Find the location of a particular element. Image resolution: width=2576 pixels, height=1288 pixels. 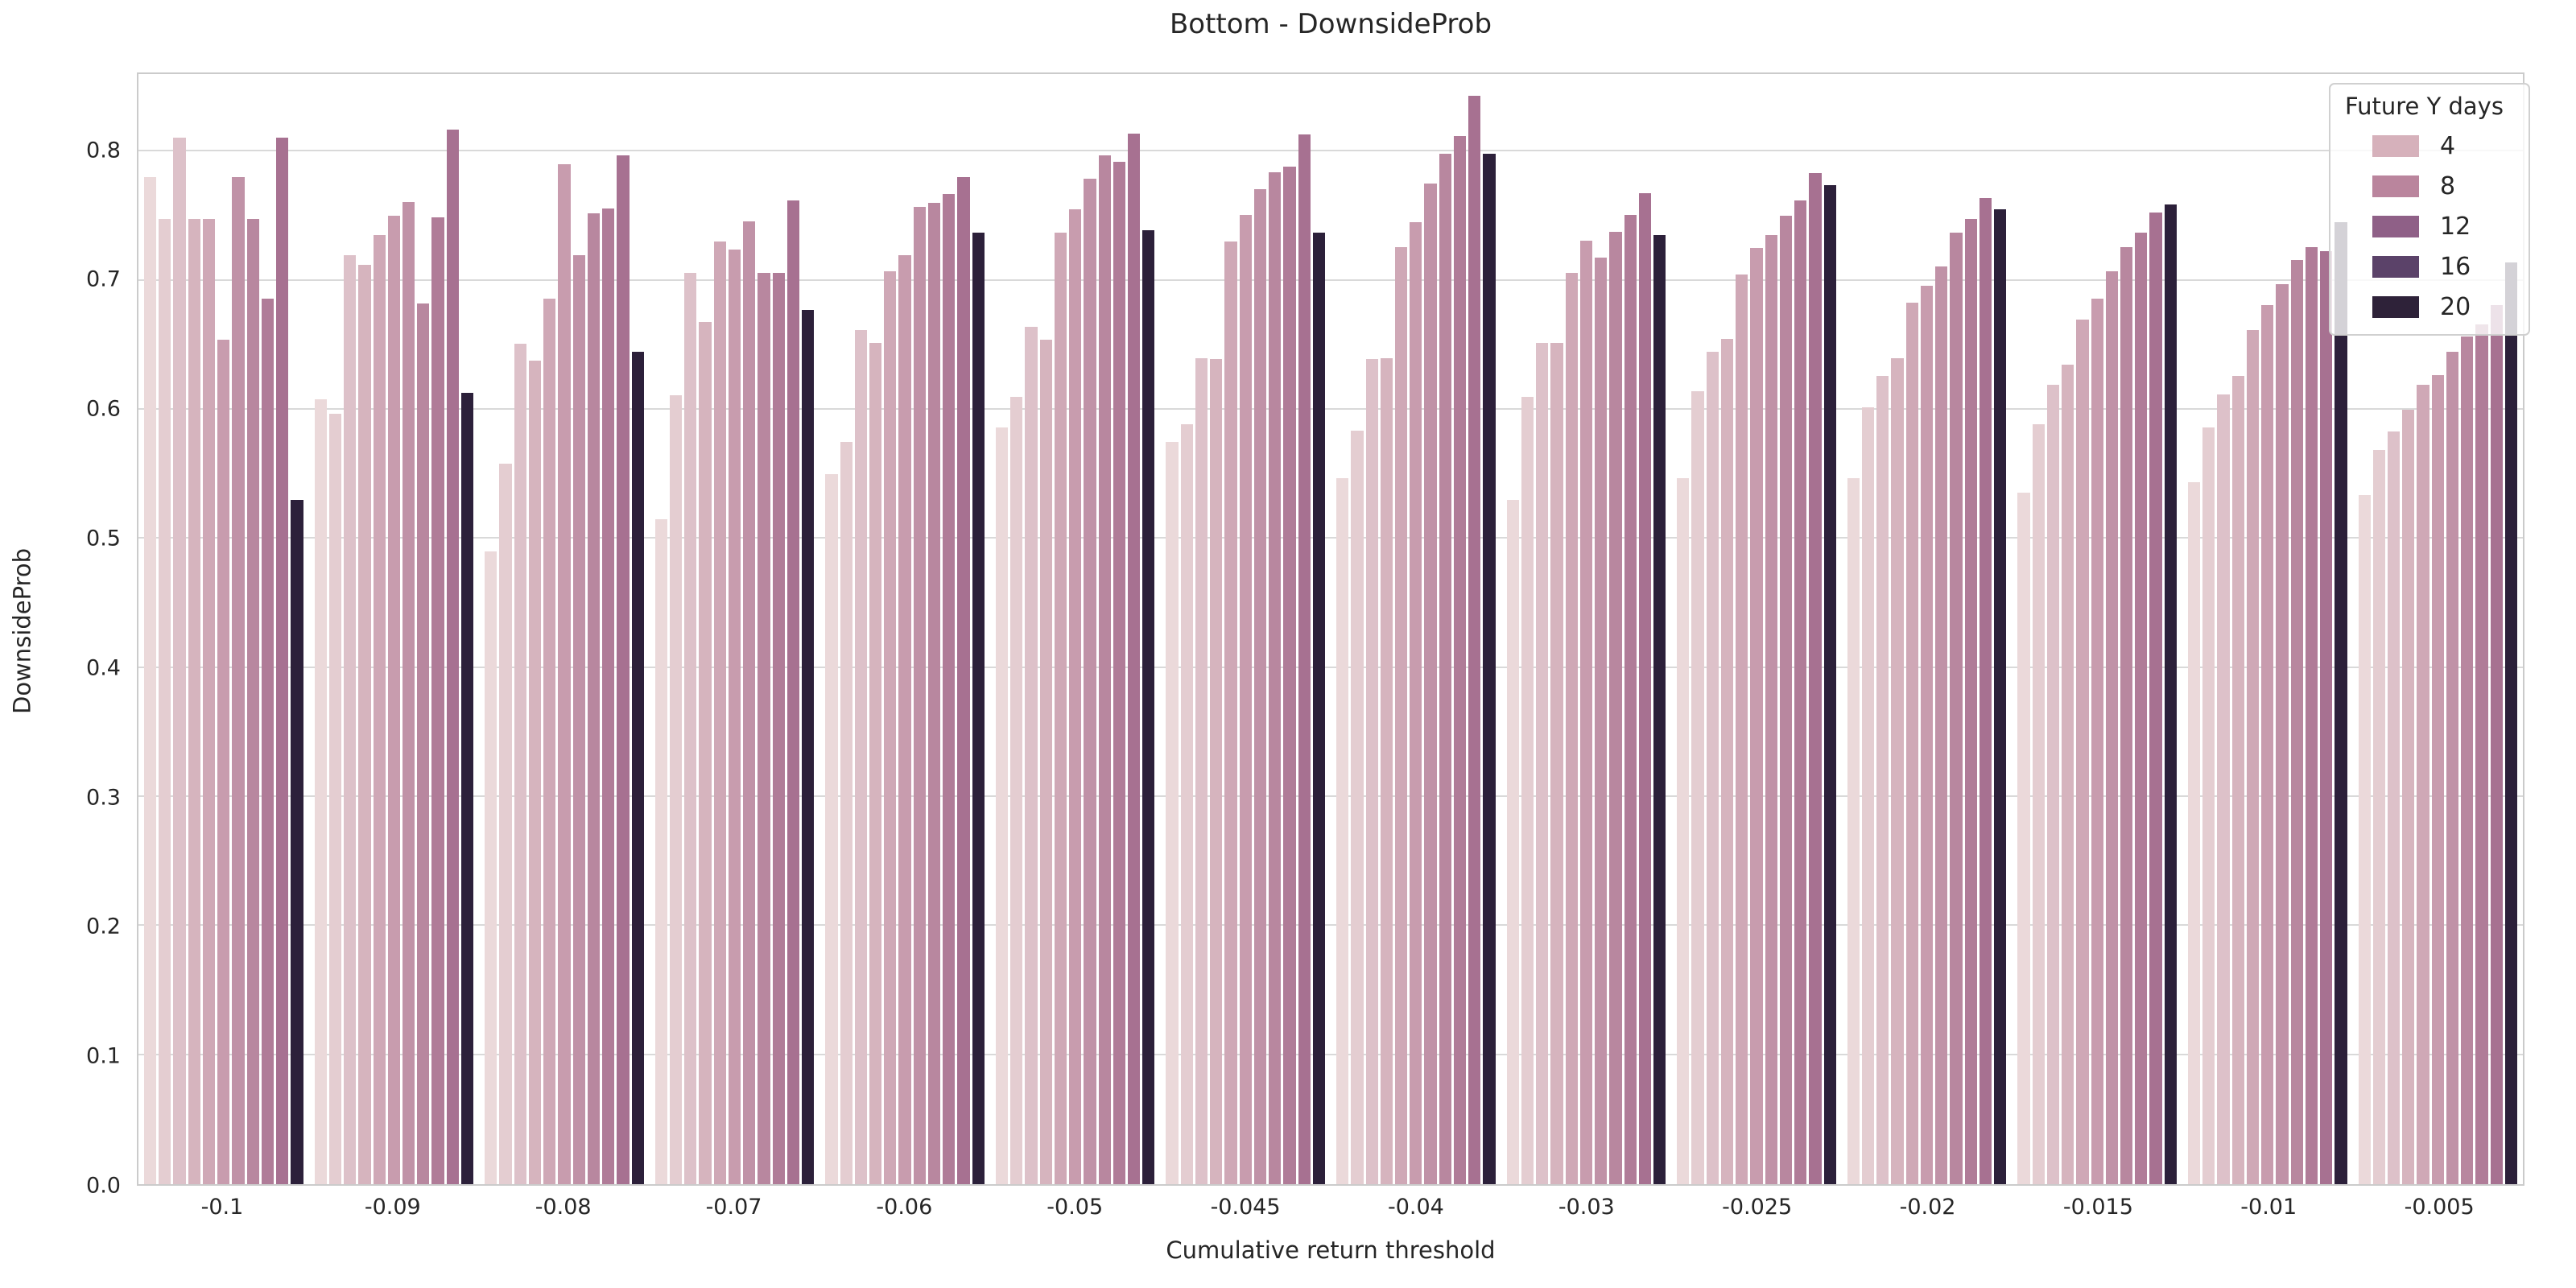

bar-group--0.045 is located at coordinates (1245, 629).